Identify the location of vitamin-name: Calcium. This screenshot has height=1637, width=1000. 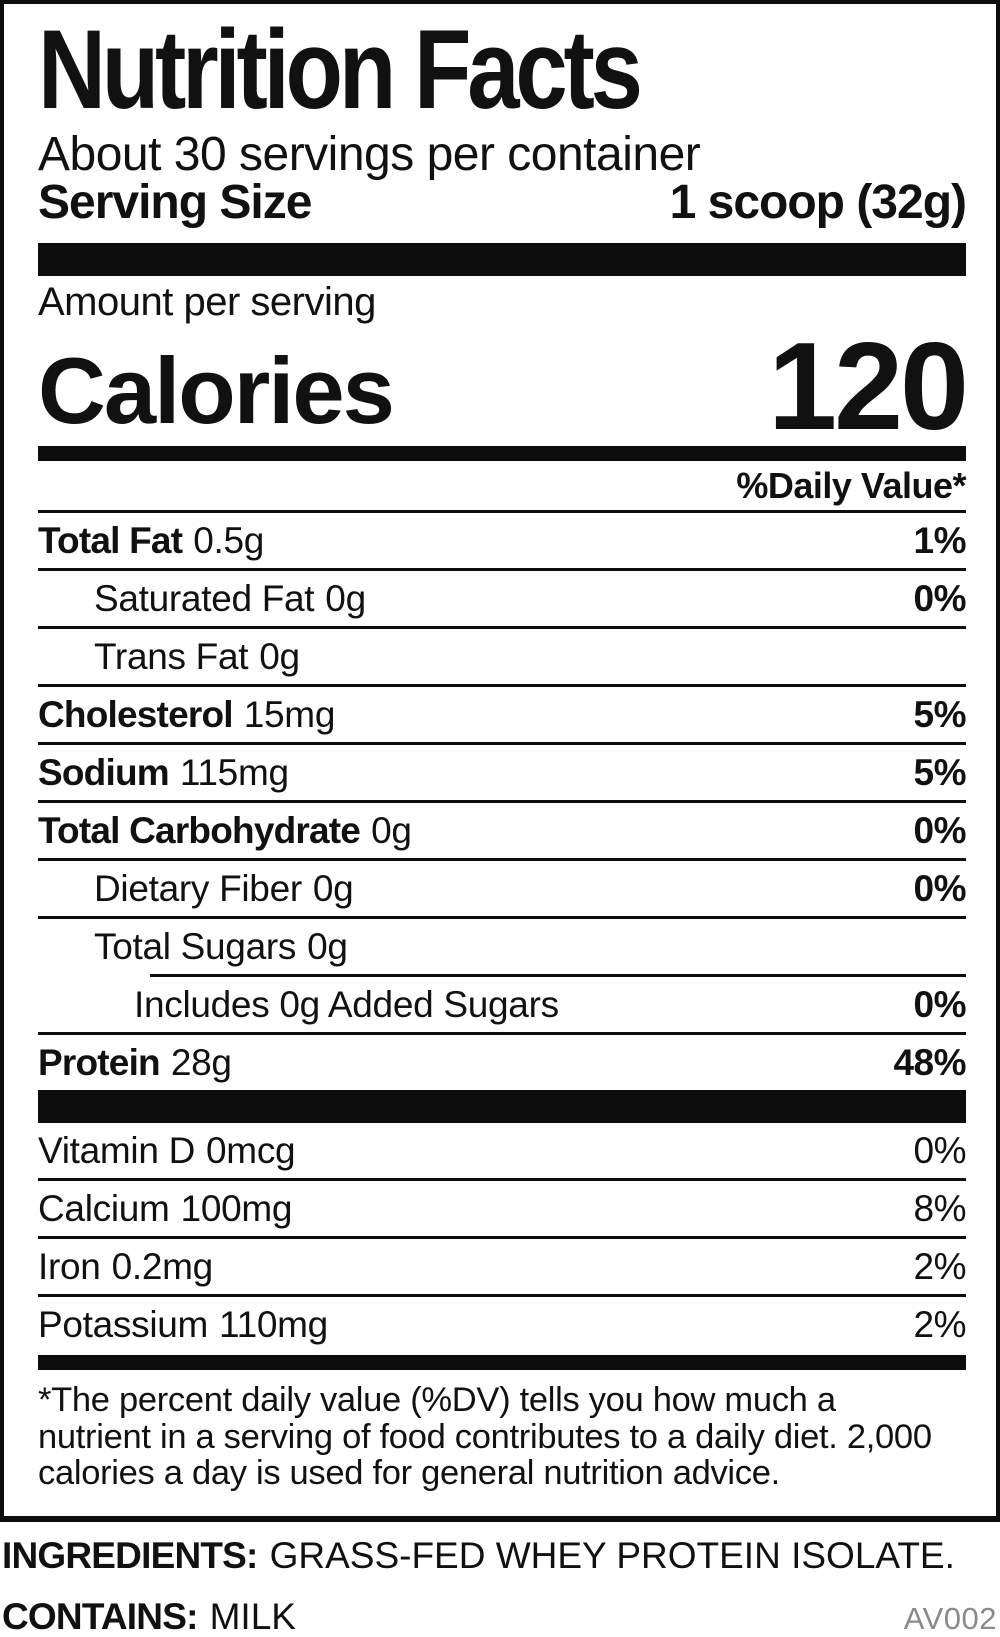
(104, 1208).